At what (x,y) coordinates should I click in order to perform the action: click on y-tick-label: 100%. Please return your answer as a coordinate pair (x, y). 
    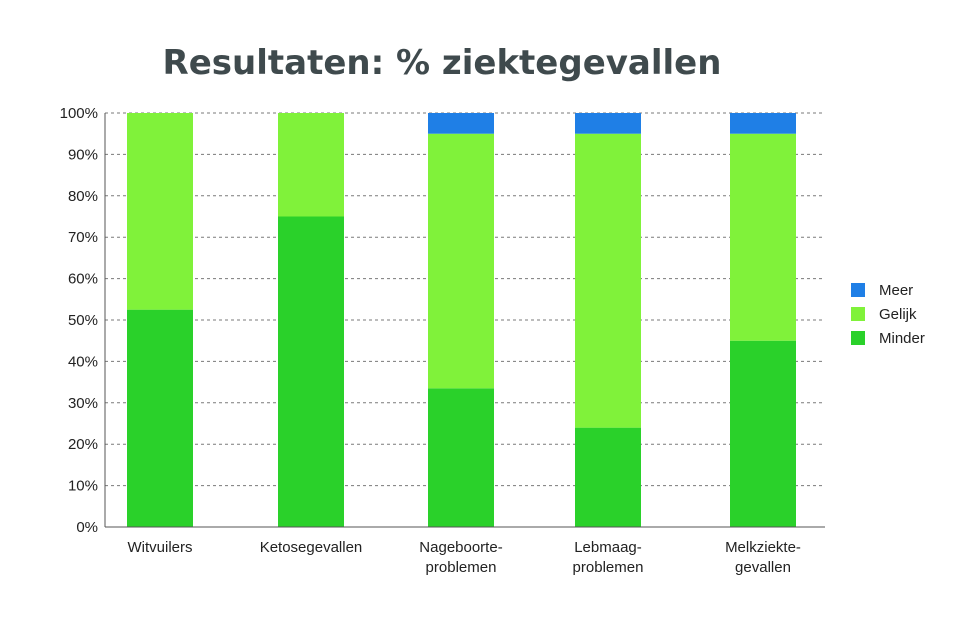
    Looking at the image, I should click on (79, 113).